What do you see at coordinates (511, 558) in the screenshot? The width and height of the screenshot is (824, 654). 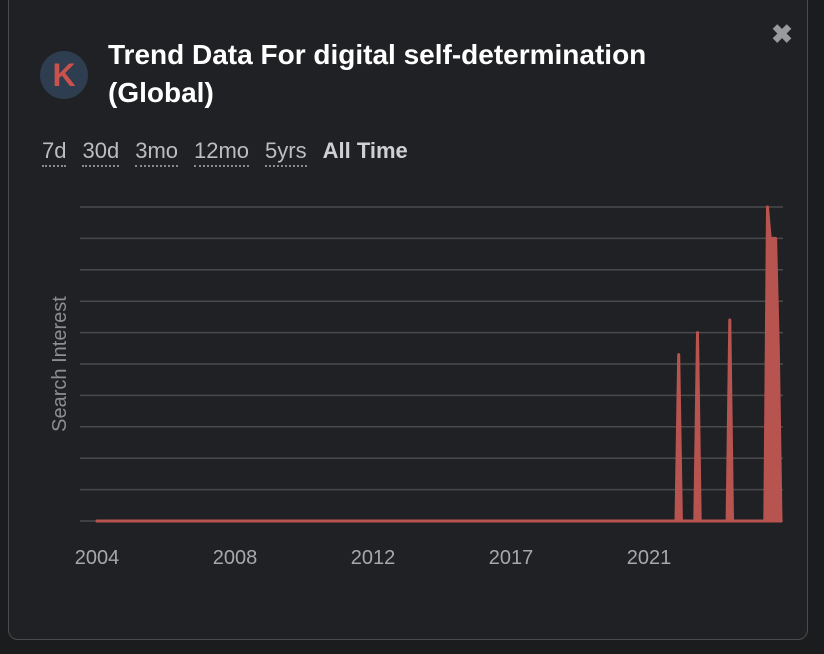 I see `x-tick-label: 2017` at bounding box center [511, 558].